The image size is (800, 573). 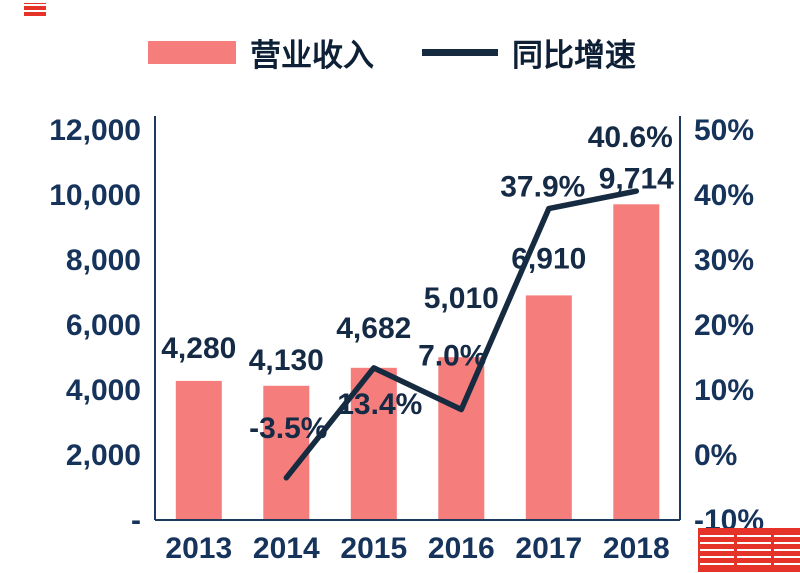 I want to click on legend-line-label: 同比增速, so click(x=574, y=55).